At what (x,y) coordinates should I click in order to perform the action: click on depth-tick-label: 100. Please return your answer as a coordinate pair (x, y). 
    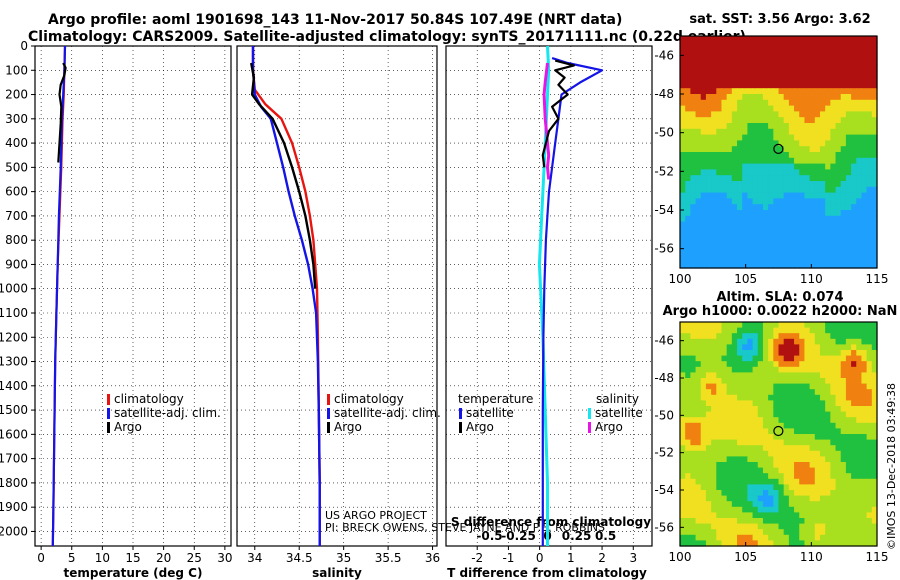
    Looking at the image, I should click on (16, 70).